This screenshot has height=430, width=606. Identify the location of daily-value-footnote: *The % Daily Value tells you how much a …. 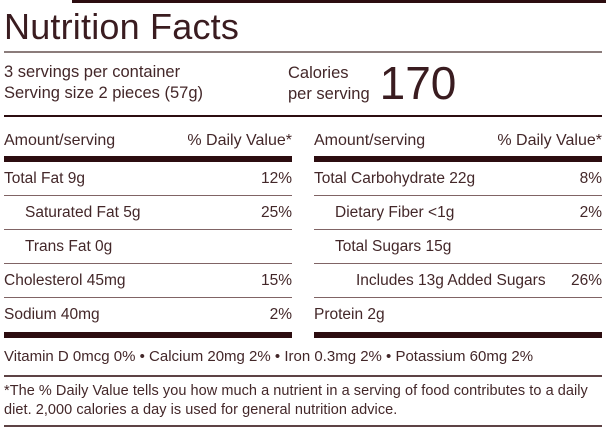
(296, 400).